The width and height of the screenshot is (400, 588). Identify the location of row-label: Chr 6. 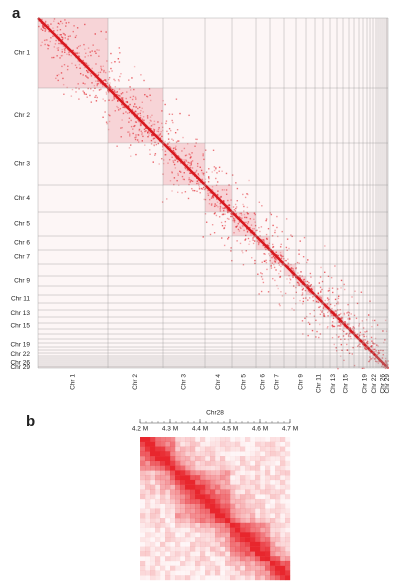
(22, 243).